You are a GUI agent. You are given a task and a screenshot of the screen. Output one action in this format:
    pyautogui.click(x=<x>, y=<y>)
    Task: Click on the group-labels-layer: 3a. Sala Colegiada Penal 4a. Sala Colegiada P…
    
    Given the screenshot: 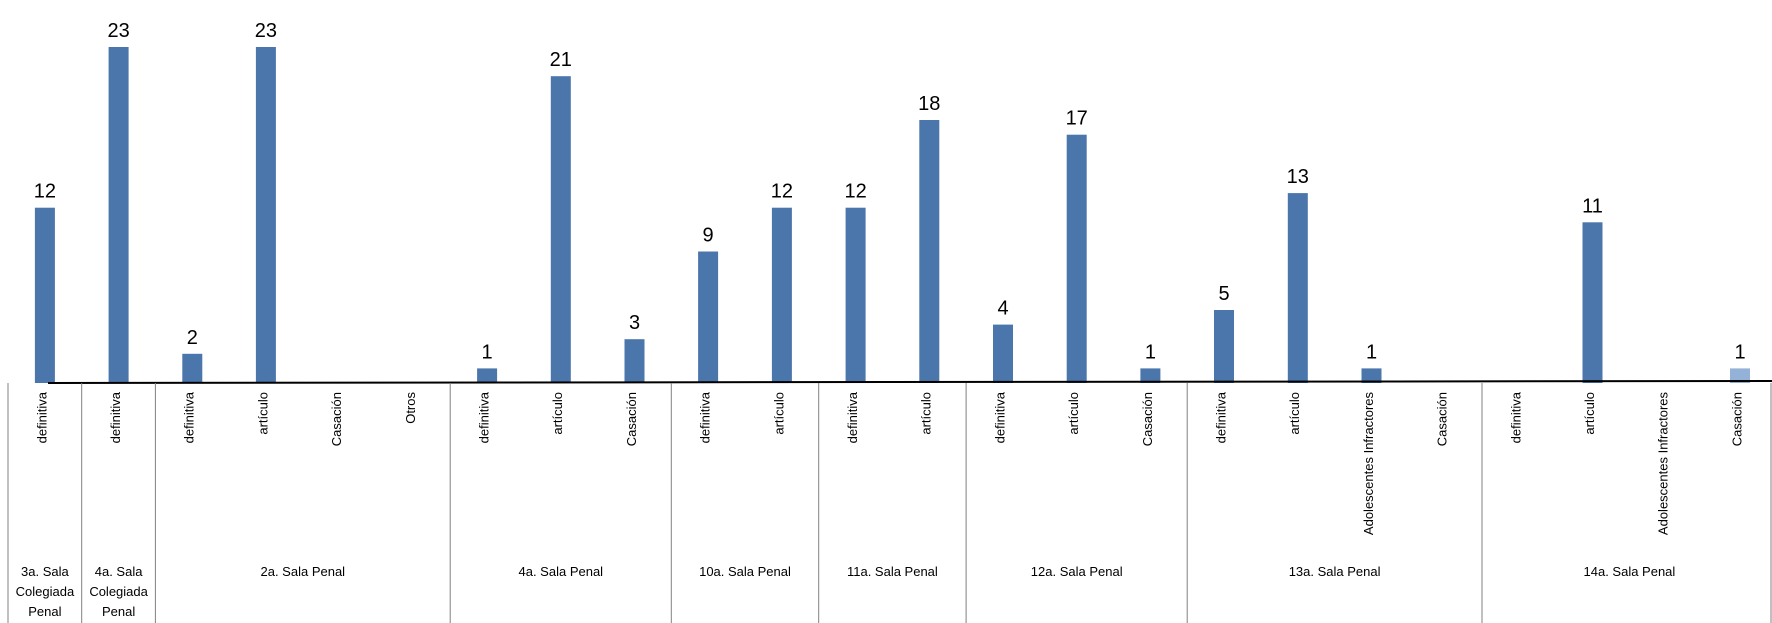 What is the action you would take?
    pyautogui.click(x=846, y=591)
    